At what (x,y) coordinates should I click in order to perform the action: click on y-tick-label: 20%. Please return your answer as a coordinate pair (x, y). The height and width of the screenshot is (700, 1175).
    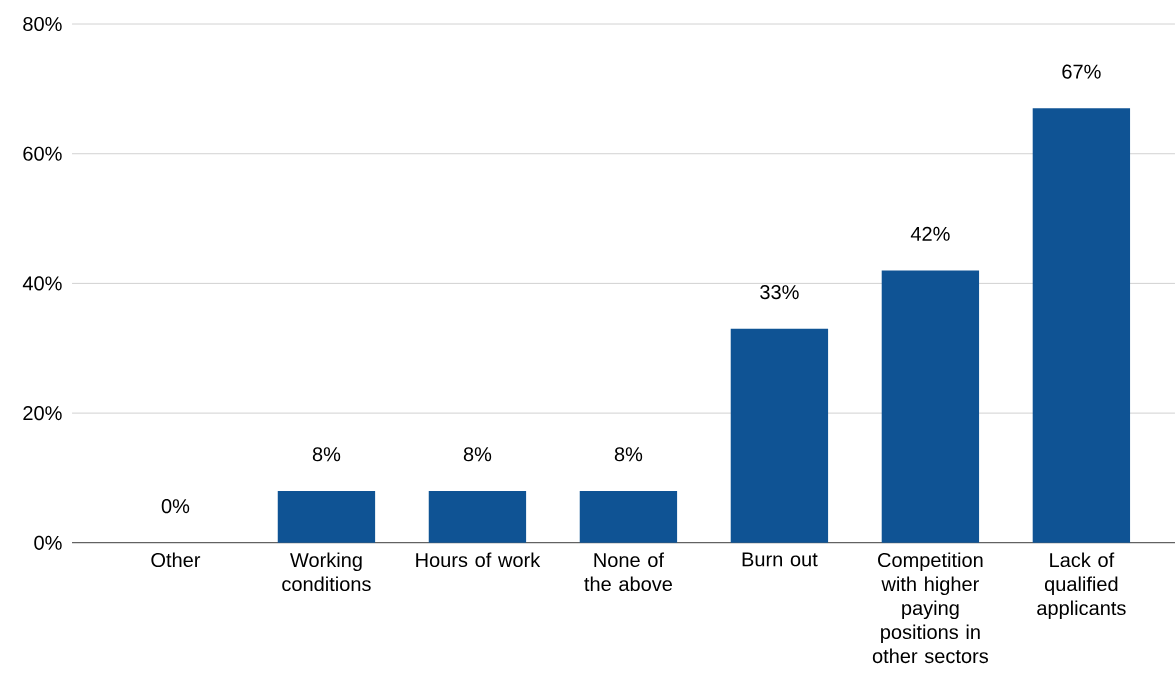
    Looking at the image, I should click on (42, 413).